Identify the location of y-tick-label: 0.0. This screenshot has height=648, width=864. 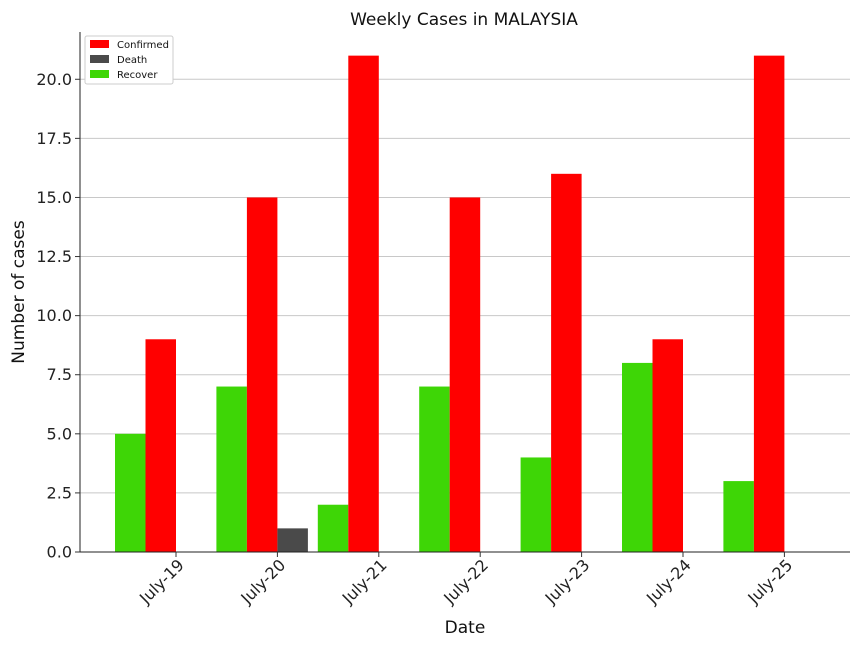
(59, 552).